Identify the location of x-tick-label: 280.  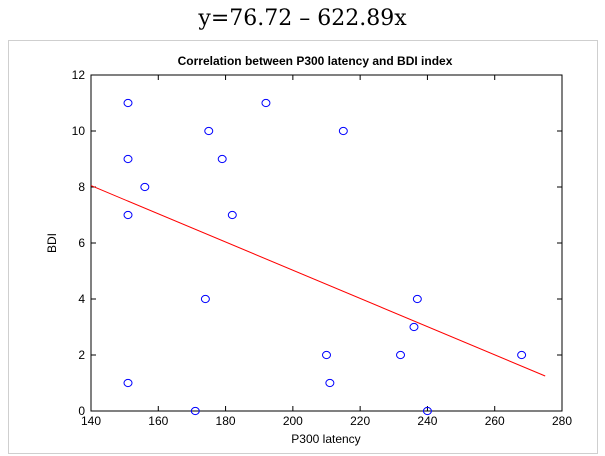
(562, 421).